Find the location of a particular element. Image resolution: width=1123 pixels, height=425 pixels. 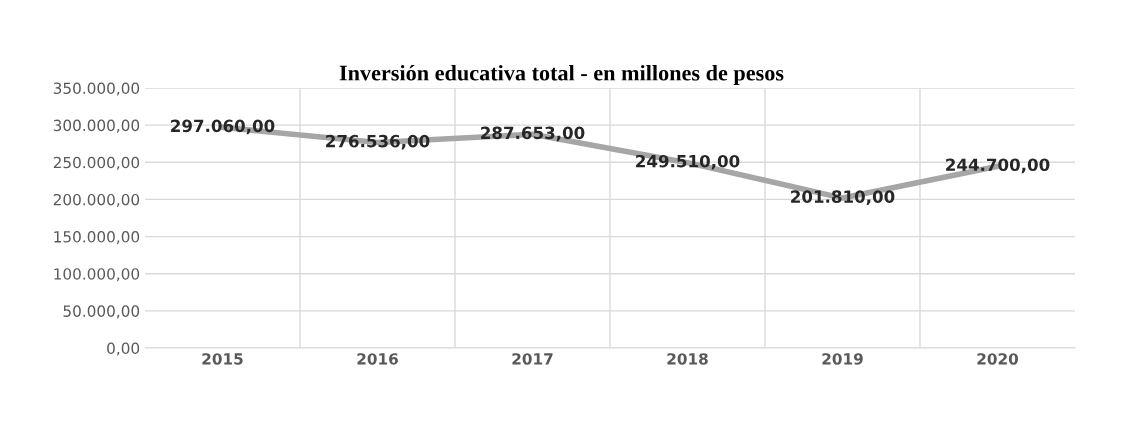

data-label: 297.060,00 is located at coordinates (223, 127).